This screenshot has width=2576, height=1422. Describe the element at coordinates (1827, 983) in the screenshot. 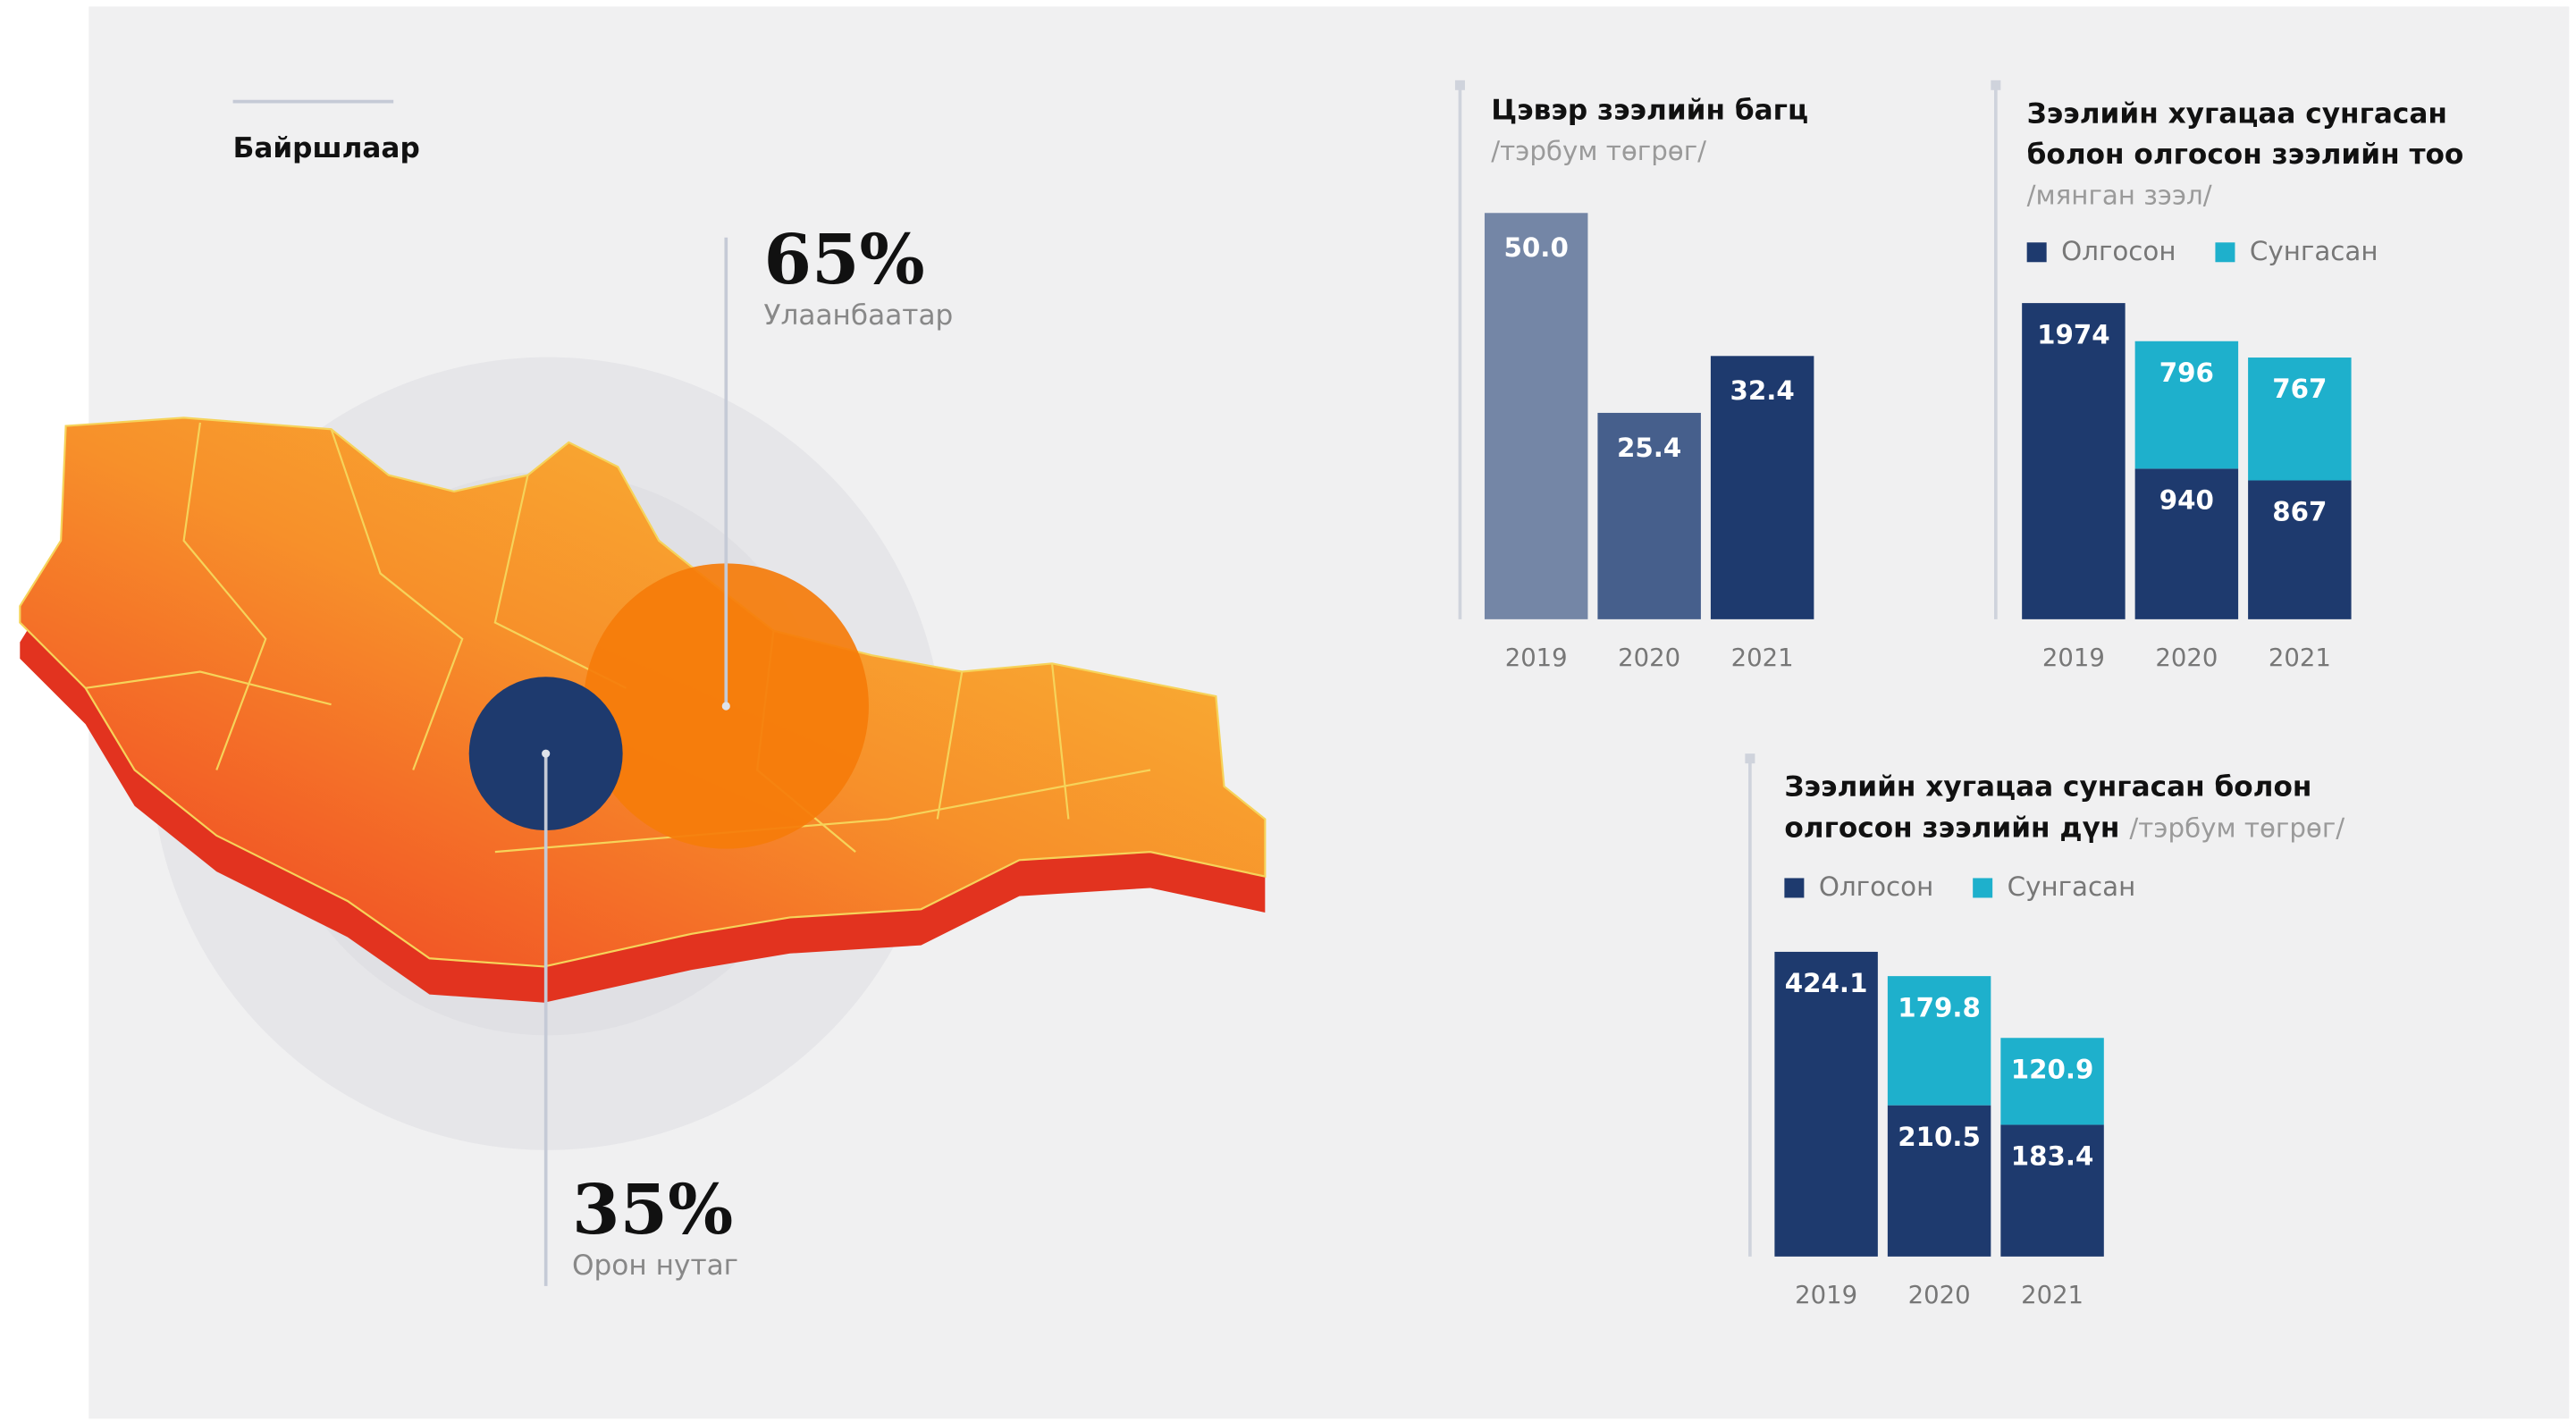

I see `data-label: 424.1` at that location.